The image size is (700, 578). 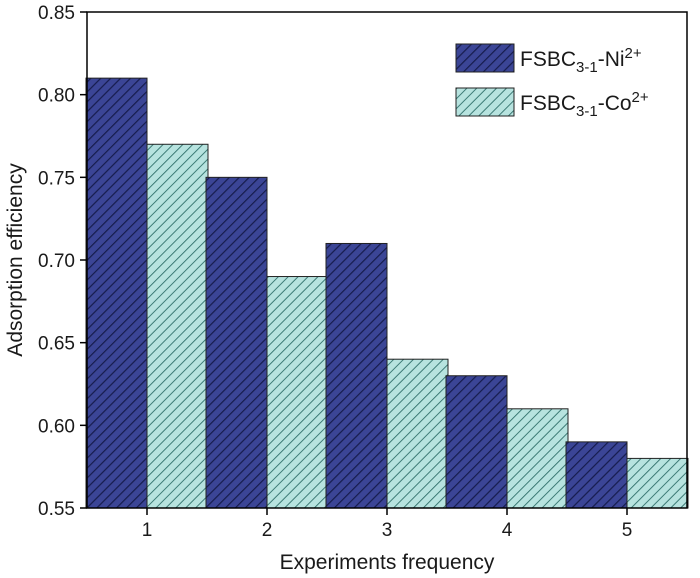 I want to click on bar-series2-cat2, so click(x=297, y=392).